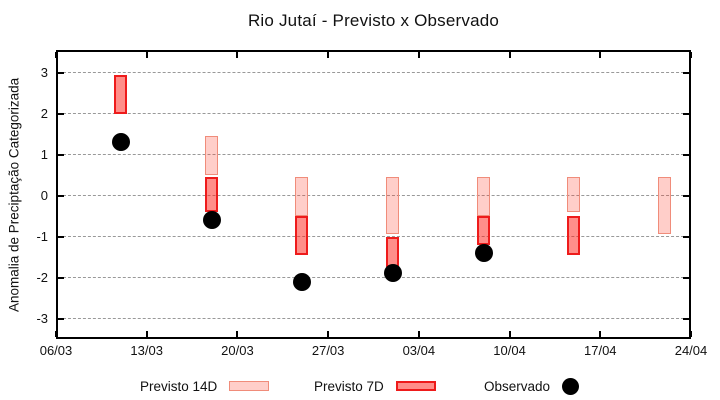 The height and width of the screenshot is (400, 720). Describe the element at coordinates (419, 350) in the screenshot. I see `x-tick-label: 03/04` at that location.